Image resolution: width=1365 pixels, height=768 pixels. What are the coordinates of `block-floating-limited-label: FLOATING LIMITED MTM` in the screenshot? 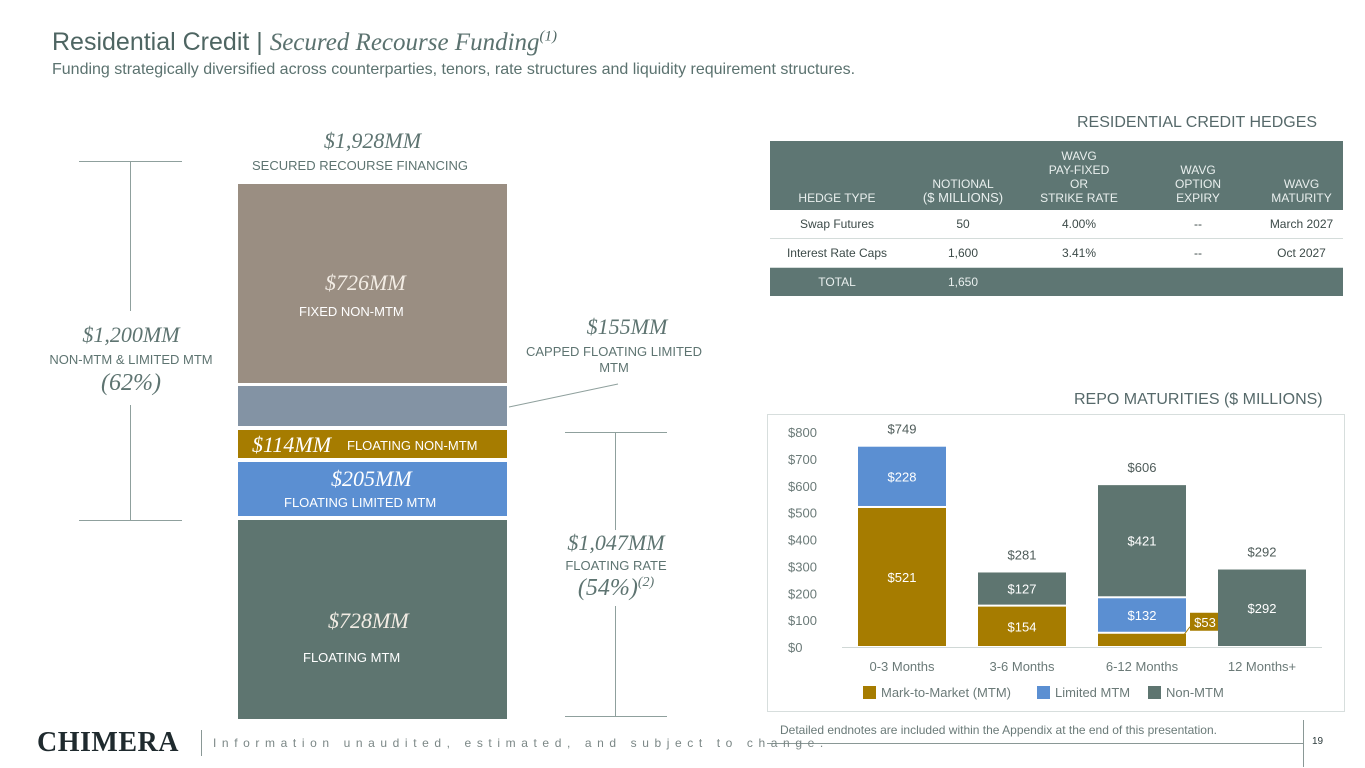 It's located at (360, 502).